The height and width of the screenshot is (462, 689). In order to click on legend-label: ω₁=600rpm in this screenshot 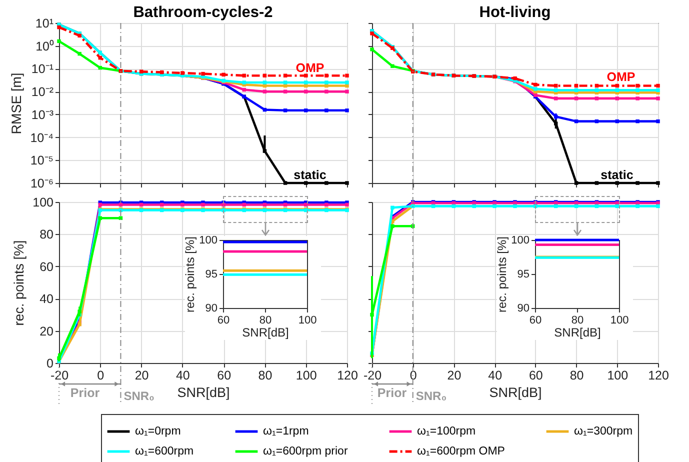, I will do `click(164, 452)`.